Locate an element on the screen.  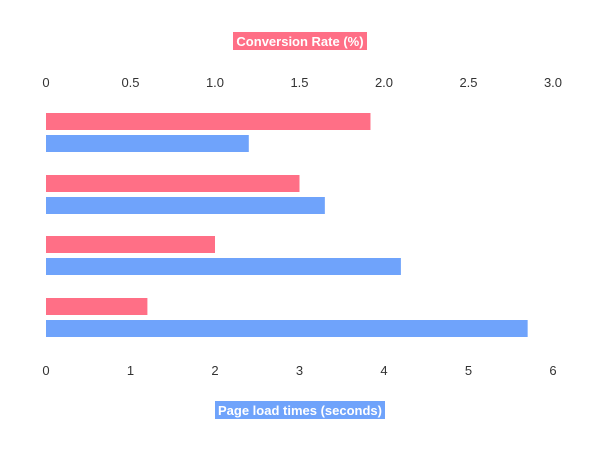
bottom-axis-title-background is located at coordinates (300, 410).